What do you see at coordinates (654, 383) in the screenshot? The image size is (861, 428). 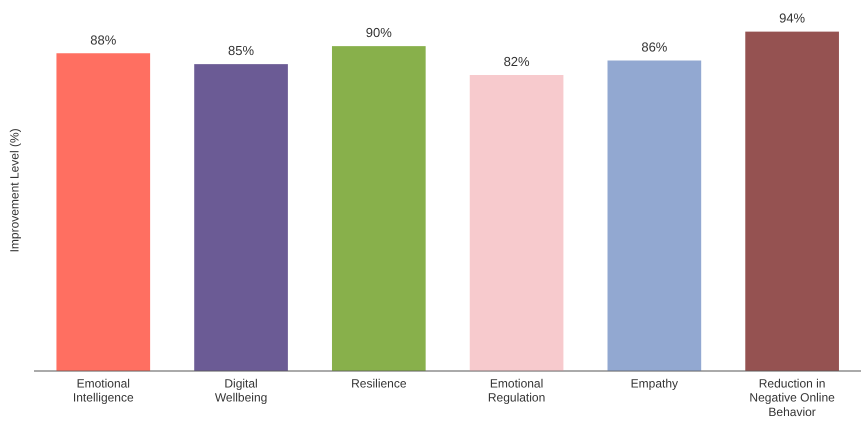 I see `x-tick-label: Empathy` at bounding box center [654, 383].